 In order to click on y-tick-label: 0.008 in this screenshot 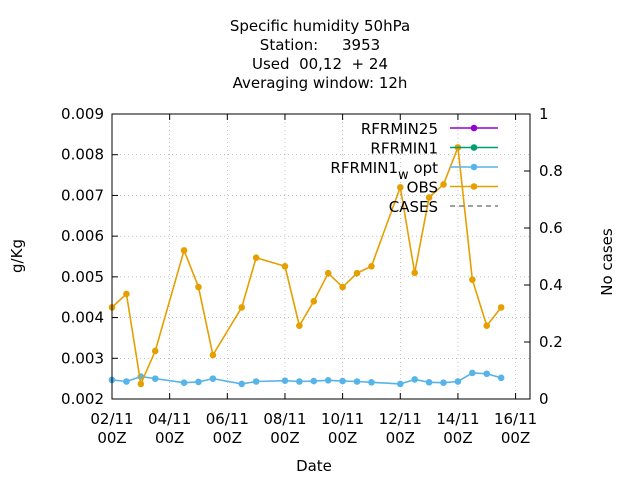, I will do `click(82, 155)`.